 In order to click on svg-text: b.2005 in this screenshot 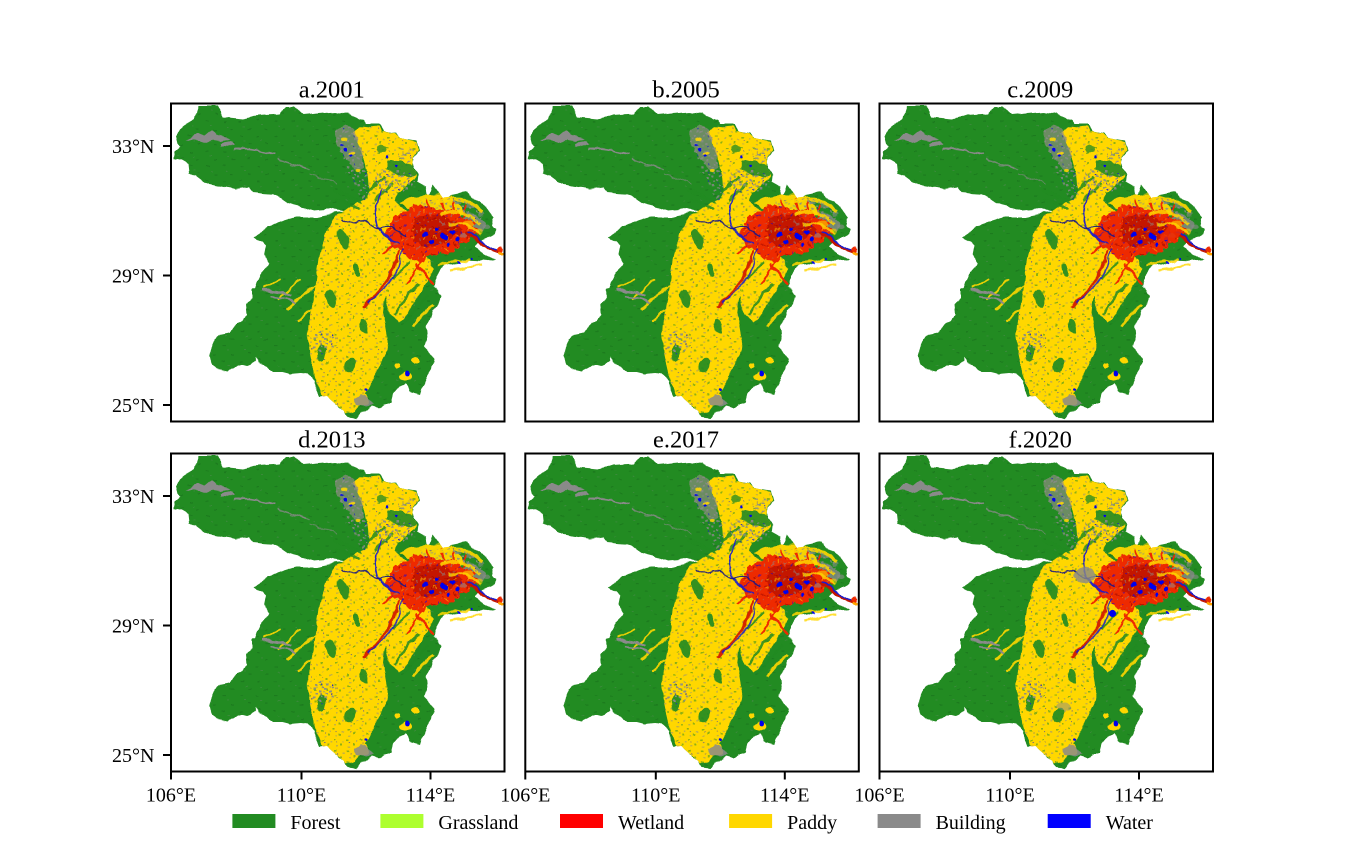, I will do `click(685, 90)`.